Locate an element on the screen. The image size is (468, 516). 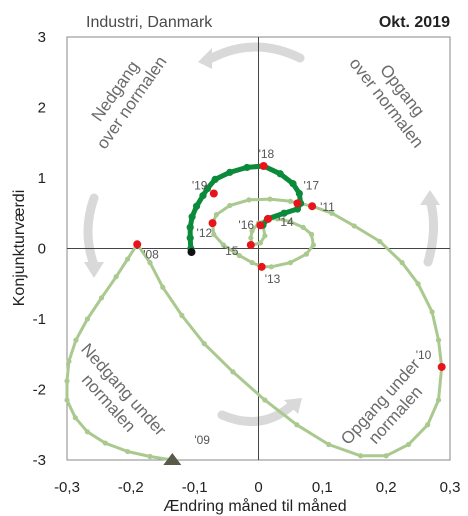
x-tick-label: -0,3 is located at coordinates (67, 487).